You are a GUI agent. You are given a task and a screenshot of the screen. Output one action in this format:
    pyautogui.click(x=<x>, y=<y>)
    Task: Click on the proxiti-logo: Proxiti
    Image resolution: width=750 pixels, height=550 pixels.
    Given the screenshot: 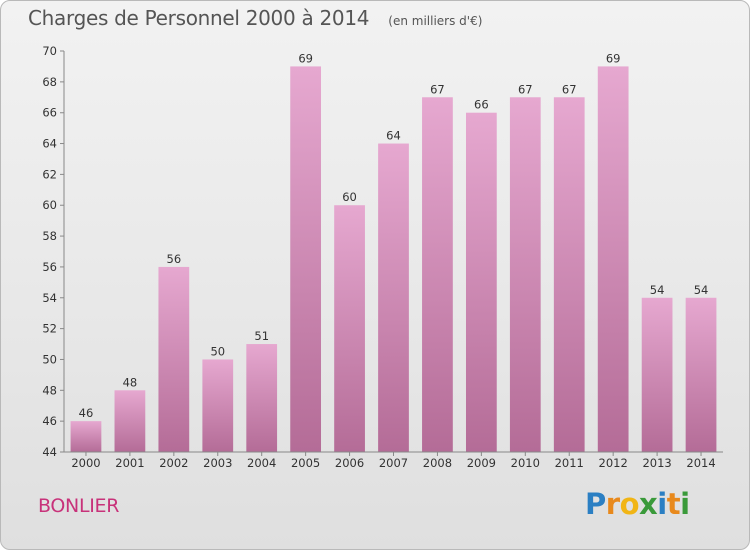 What is the action you would take?
    pyautogui.click(x=637, y=504)
    